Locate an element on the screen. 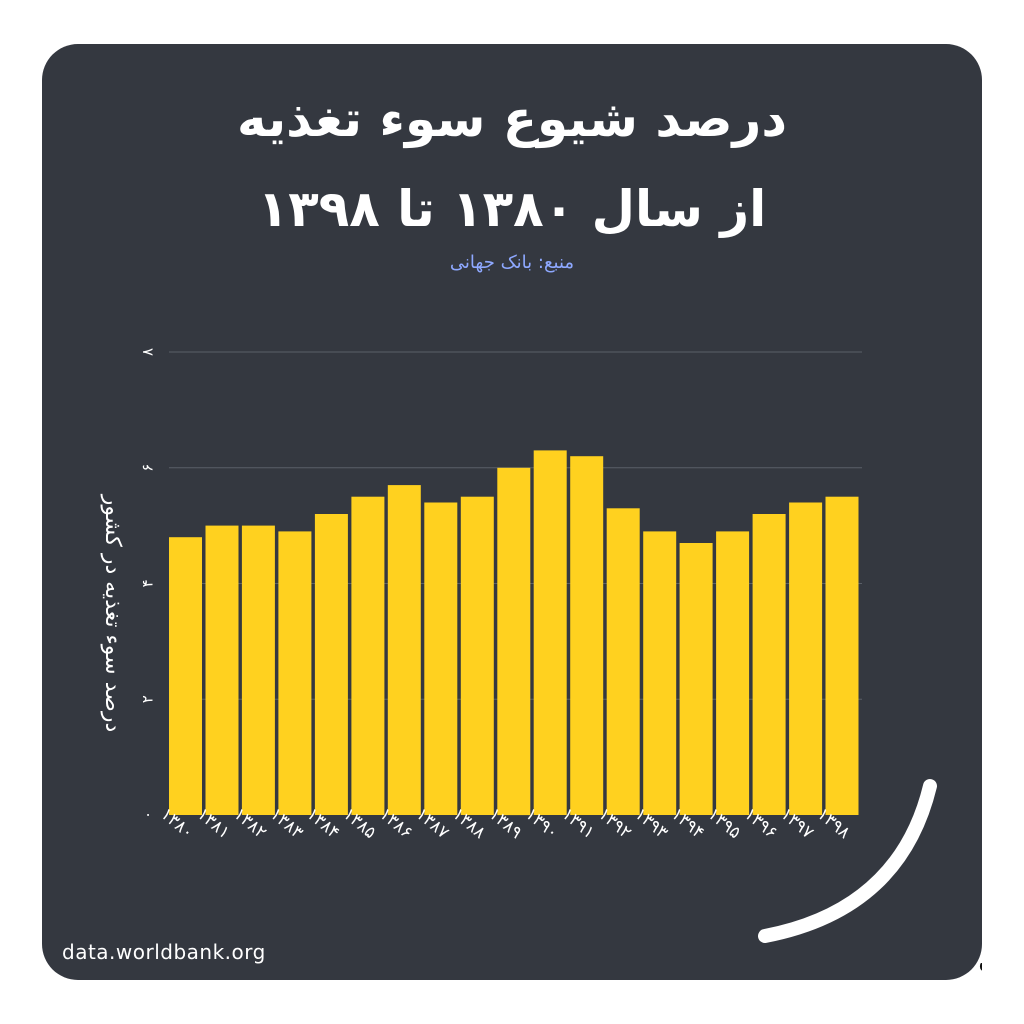 This screenshot has width=1024, height=1024. y-tick-label: ۴ is located at coordinates (148, 583).